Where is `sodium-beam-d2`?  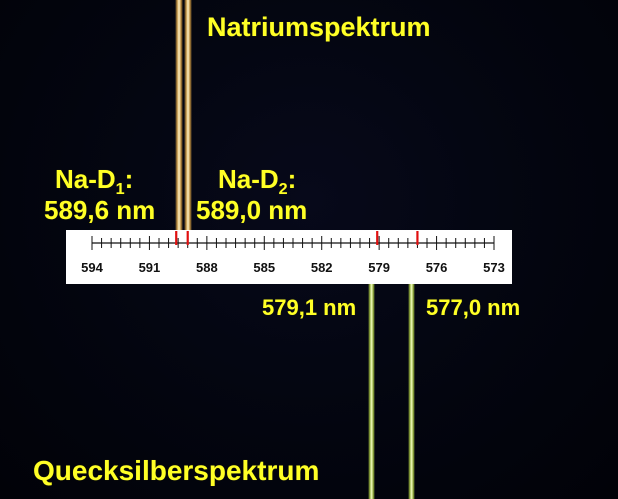
sodium-beam-d2 is located at coordinates (188, 118).